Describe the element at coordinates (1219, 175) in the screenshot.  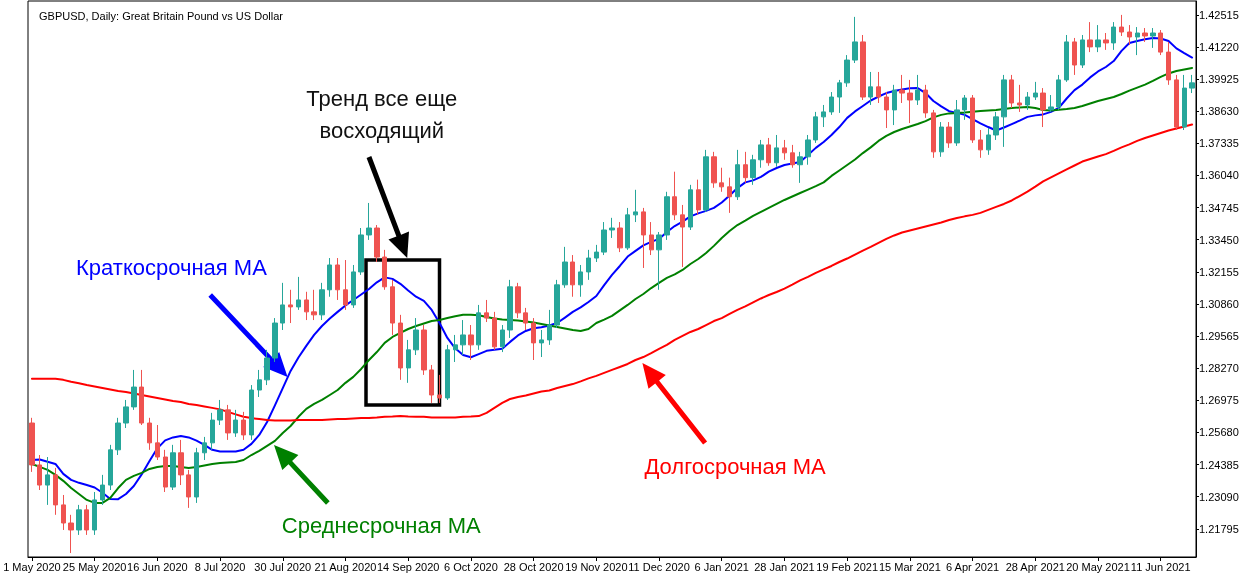
I see `y-tick-label: 1.36040` at that location.